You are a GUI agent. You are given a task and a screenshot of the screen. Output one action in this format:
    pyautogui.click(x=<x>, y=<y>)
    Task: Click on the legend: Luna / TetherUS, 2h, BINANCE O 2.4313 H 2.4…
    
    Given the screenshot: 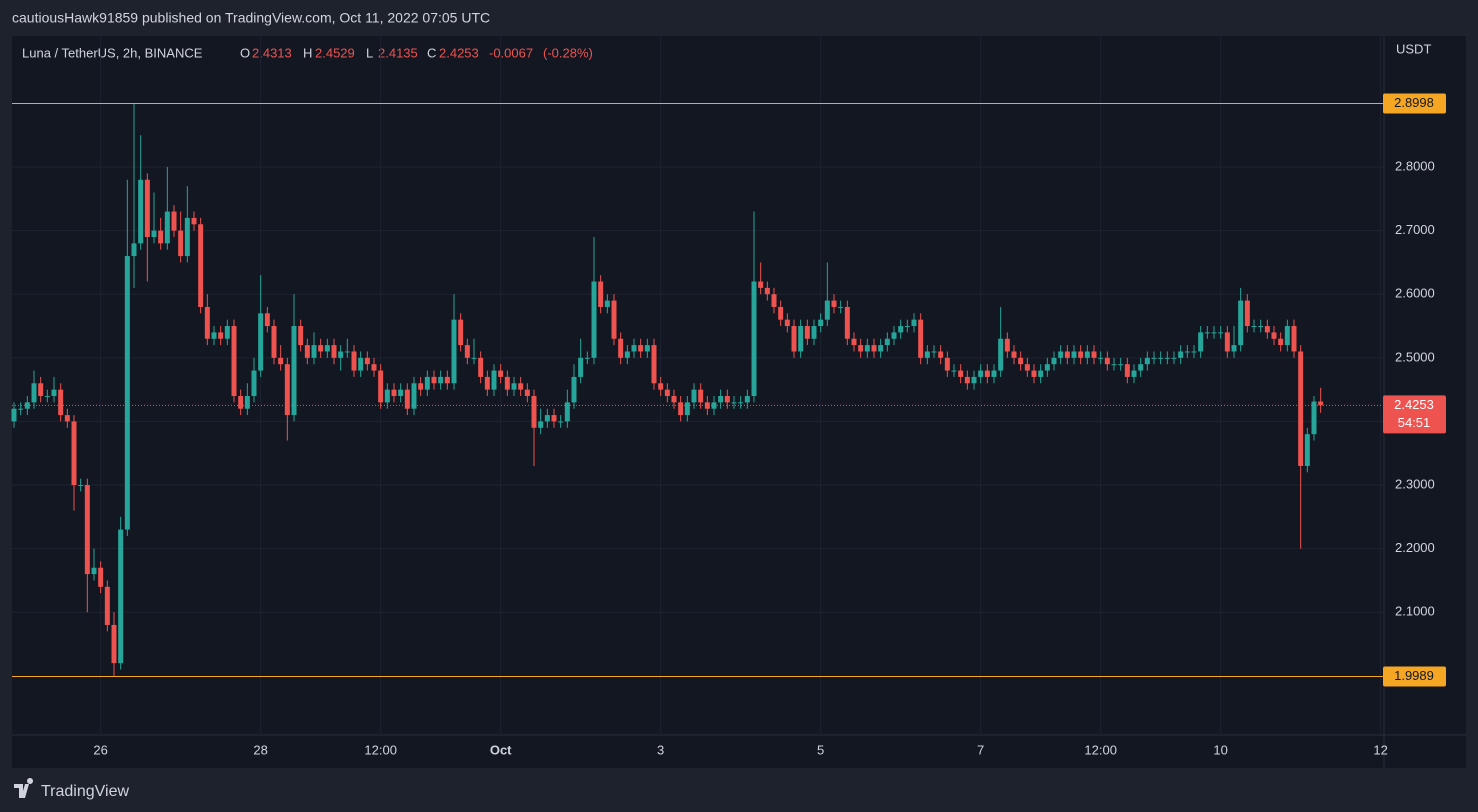 What is the action you would take?
    pyautogui.click(x=307, y=52)
    